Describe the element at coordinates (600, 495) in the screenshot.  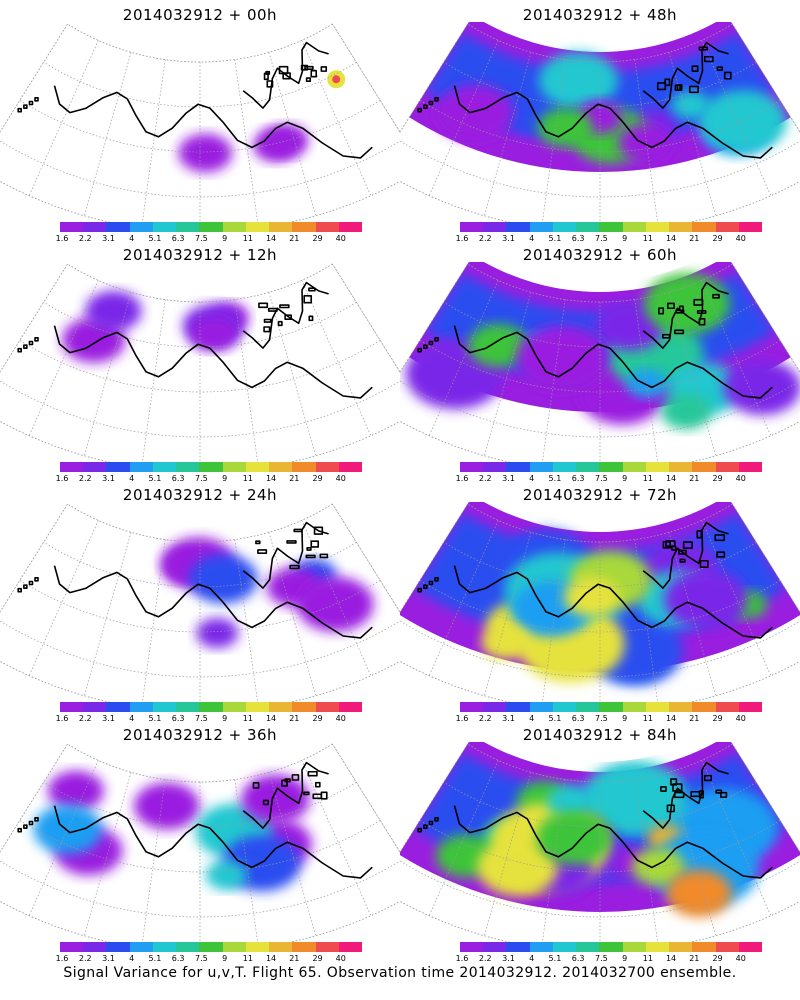
I see `panel-title: 2014032912 + 72h` at that location.